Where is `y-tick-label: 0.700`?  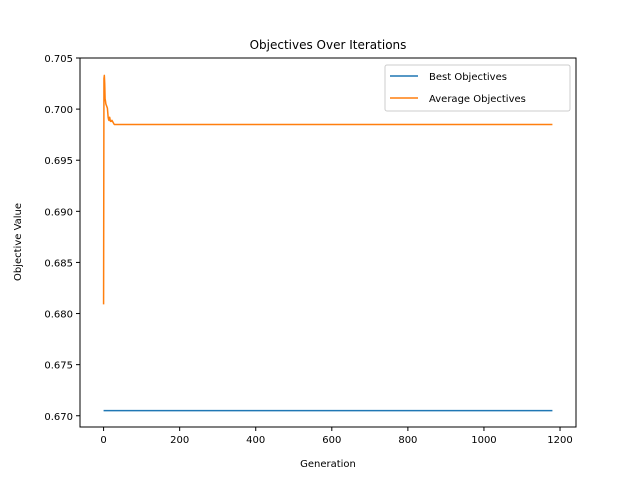 y-tick-label: 0.700 is located at coordinates (58, 110).